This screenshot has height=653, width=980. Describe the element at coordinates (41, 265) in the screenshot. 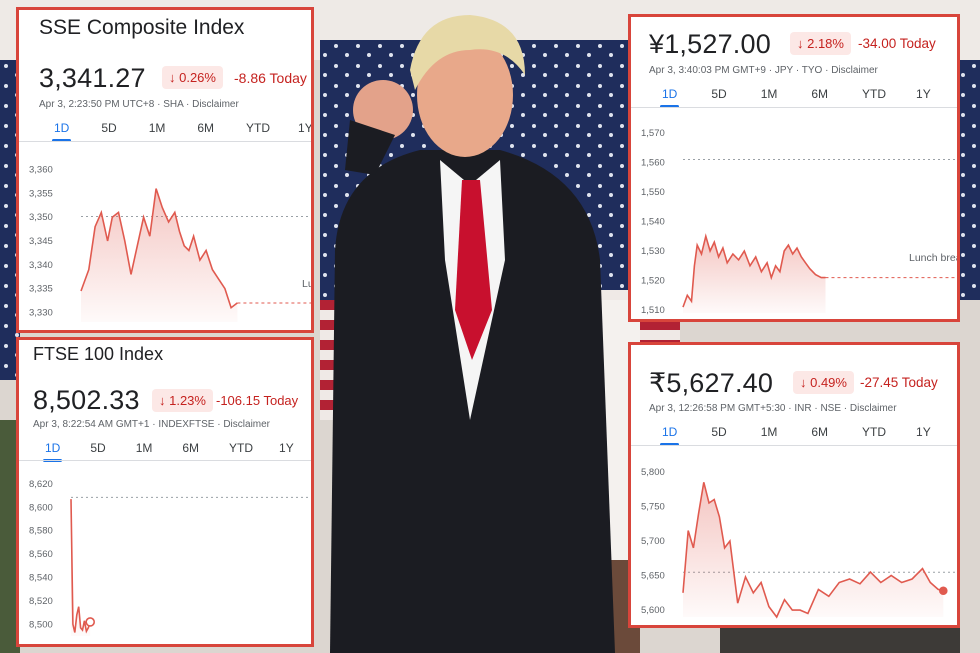

I see `y-tick-label: 3,340` at that location.